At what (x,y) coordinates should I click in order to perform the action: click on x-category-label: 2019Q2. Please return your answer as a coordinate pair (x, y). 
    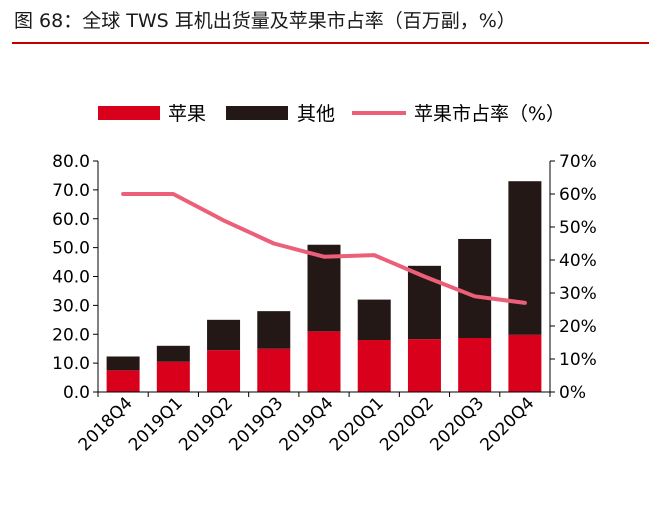
    Looking at the image, I should click on (206, 424).